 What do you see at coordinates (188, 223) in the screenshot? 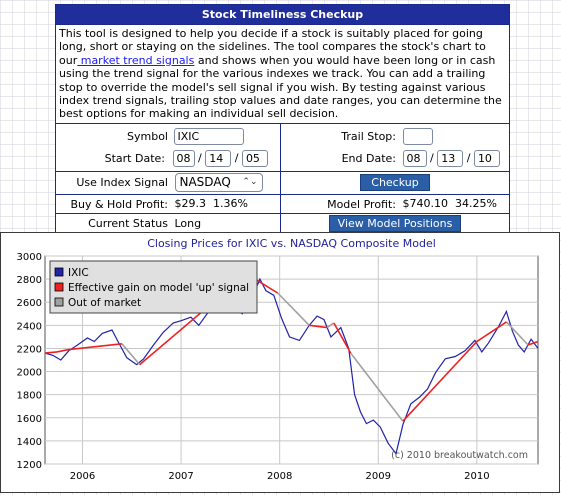
I see `current-status-value: Long` at bounding box center [188, 223].